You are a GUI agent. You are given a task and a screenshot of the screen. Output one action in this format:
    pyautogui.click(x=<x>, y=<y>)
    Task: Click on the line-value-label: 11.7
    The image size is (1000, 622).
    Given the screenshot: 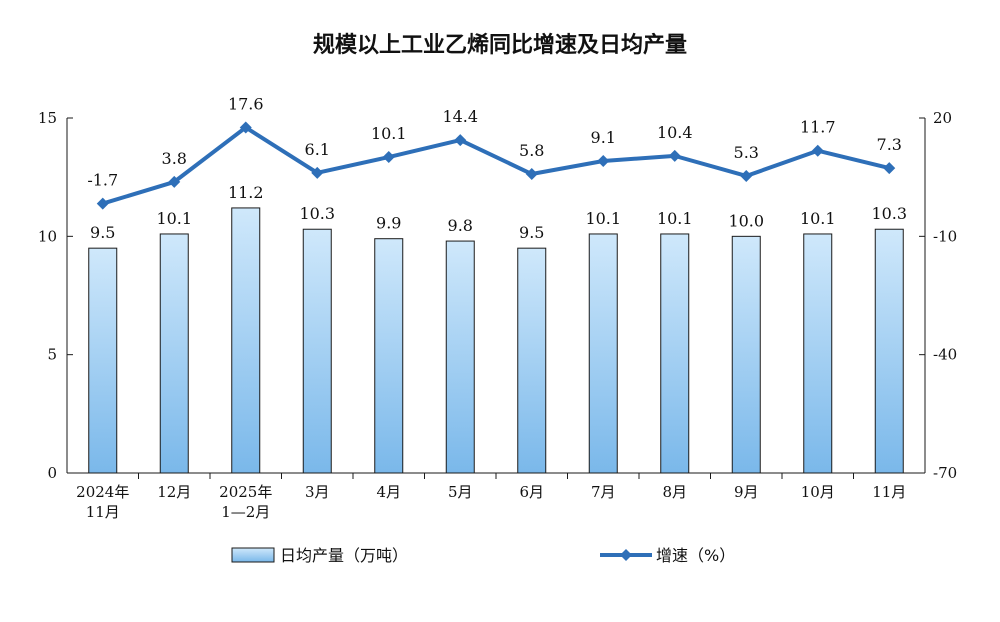 What is the action you would take?
    pyautogui.click(x=818, y=127)
    